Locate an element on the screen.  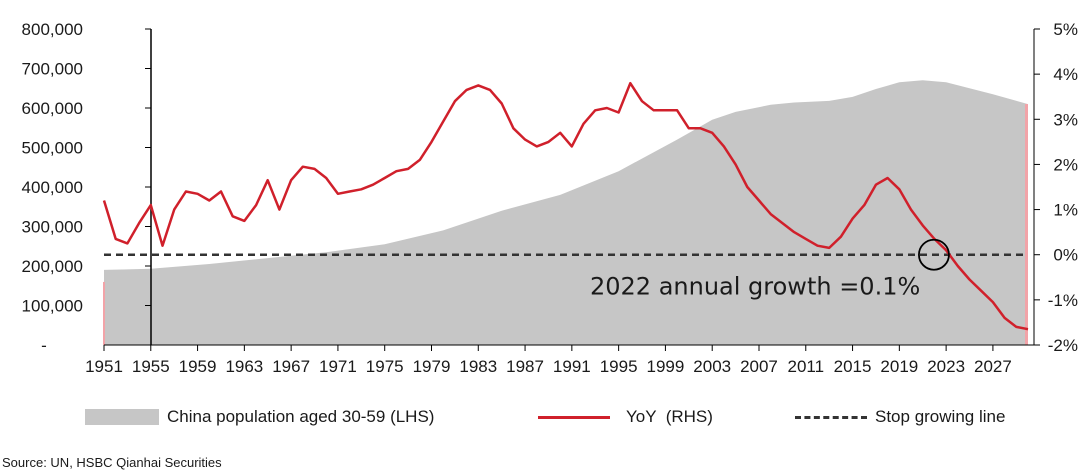
legend-item-yoy: YoY (RHS) is located at coordinates (625, 417).